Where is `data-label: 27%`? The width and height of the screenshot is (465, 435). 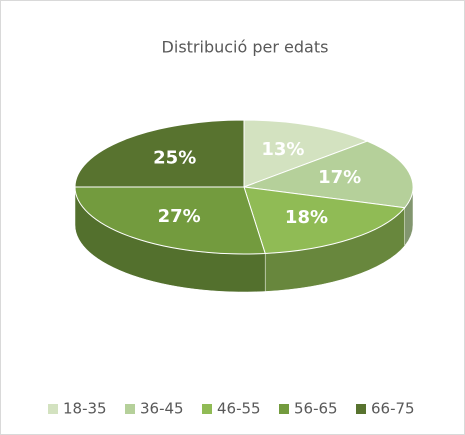
data-label: 27% is located at coordinates (179, 216).